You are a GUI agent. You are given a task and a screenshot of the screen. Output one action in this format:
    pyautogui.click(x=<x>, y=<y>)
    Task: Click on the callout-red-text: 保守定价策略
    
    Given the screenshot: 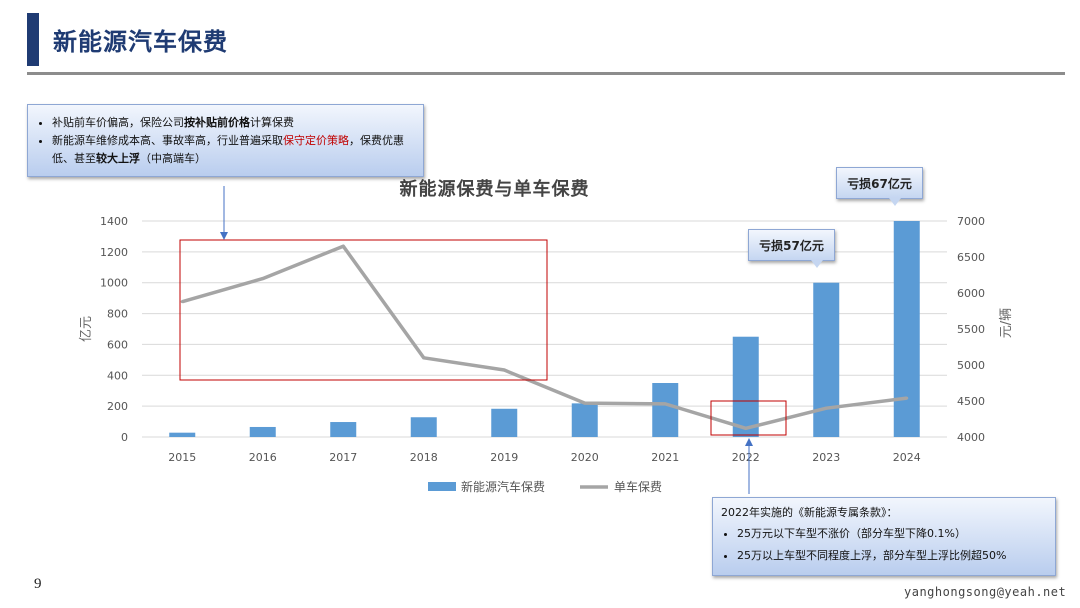 What is the action you would take?
    pyautogui.click(x=316, y=140)
    